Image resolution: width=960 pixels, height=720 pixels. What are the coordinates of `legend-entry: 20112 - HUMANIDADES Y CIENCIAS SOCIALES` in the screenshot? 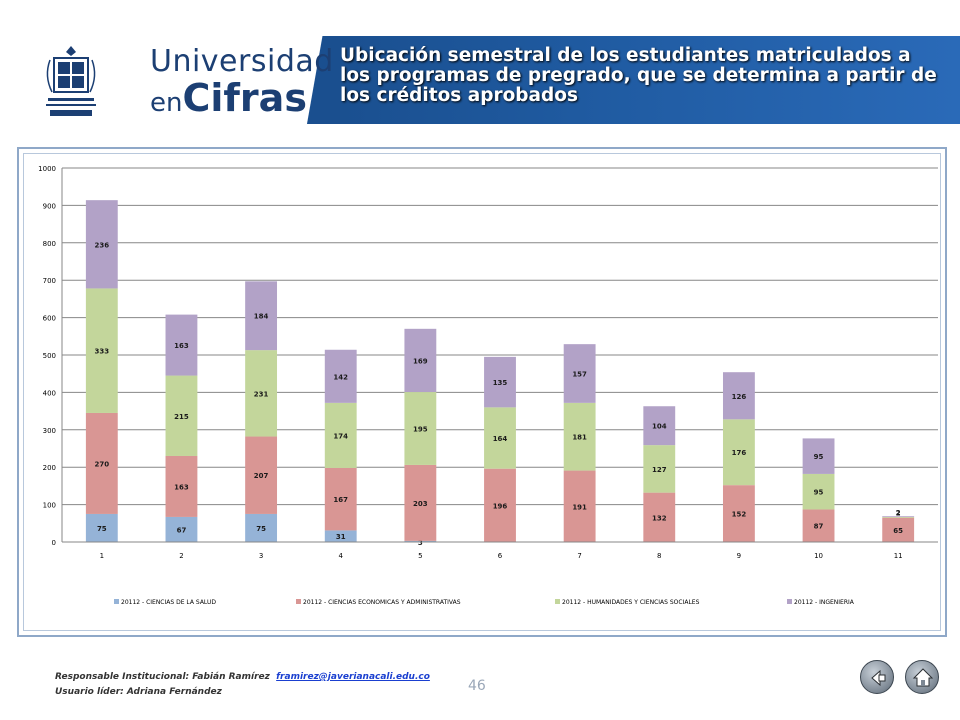 It's located at (631, 602).